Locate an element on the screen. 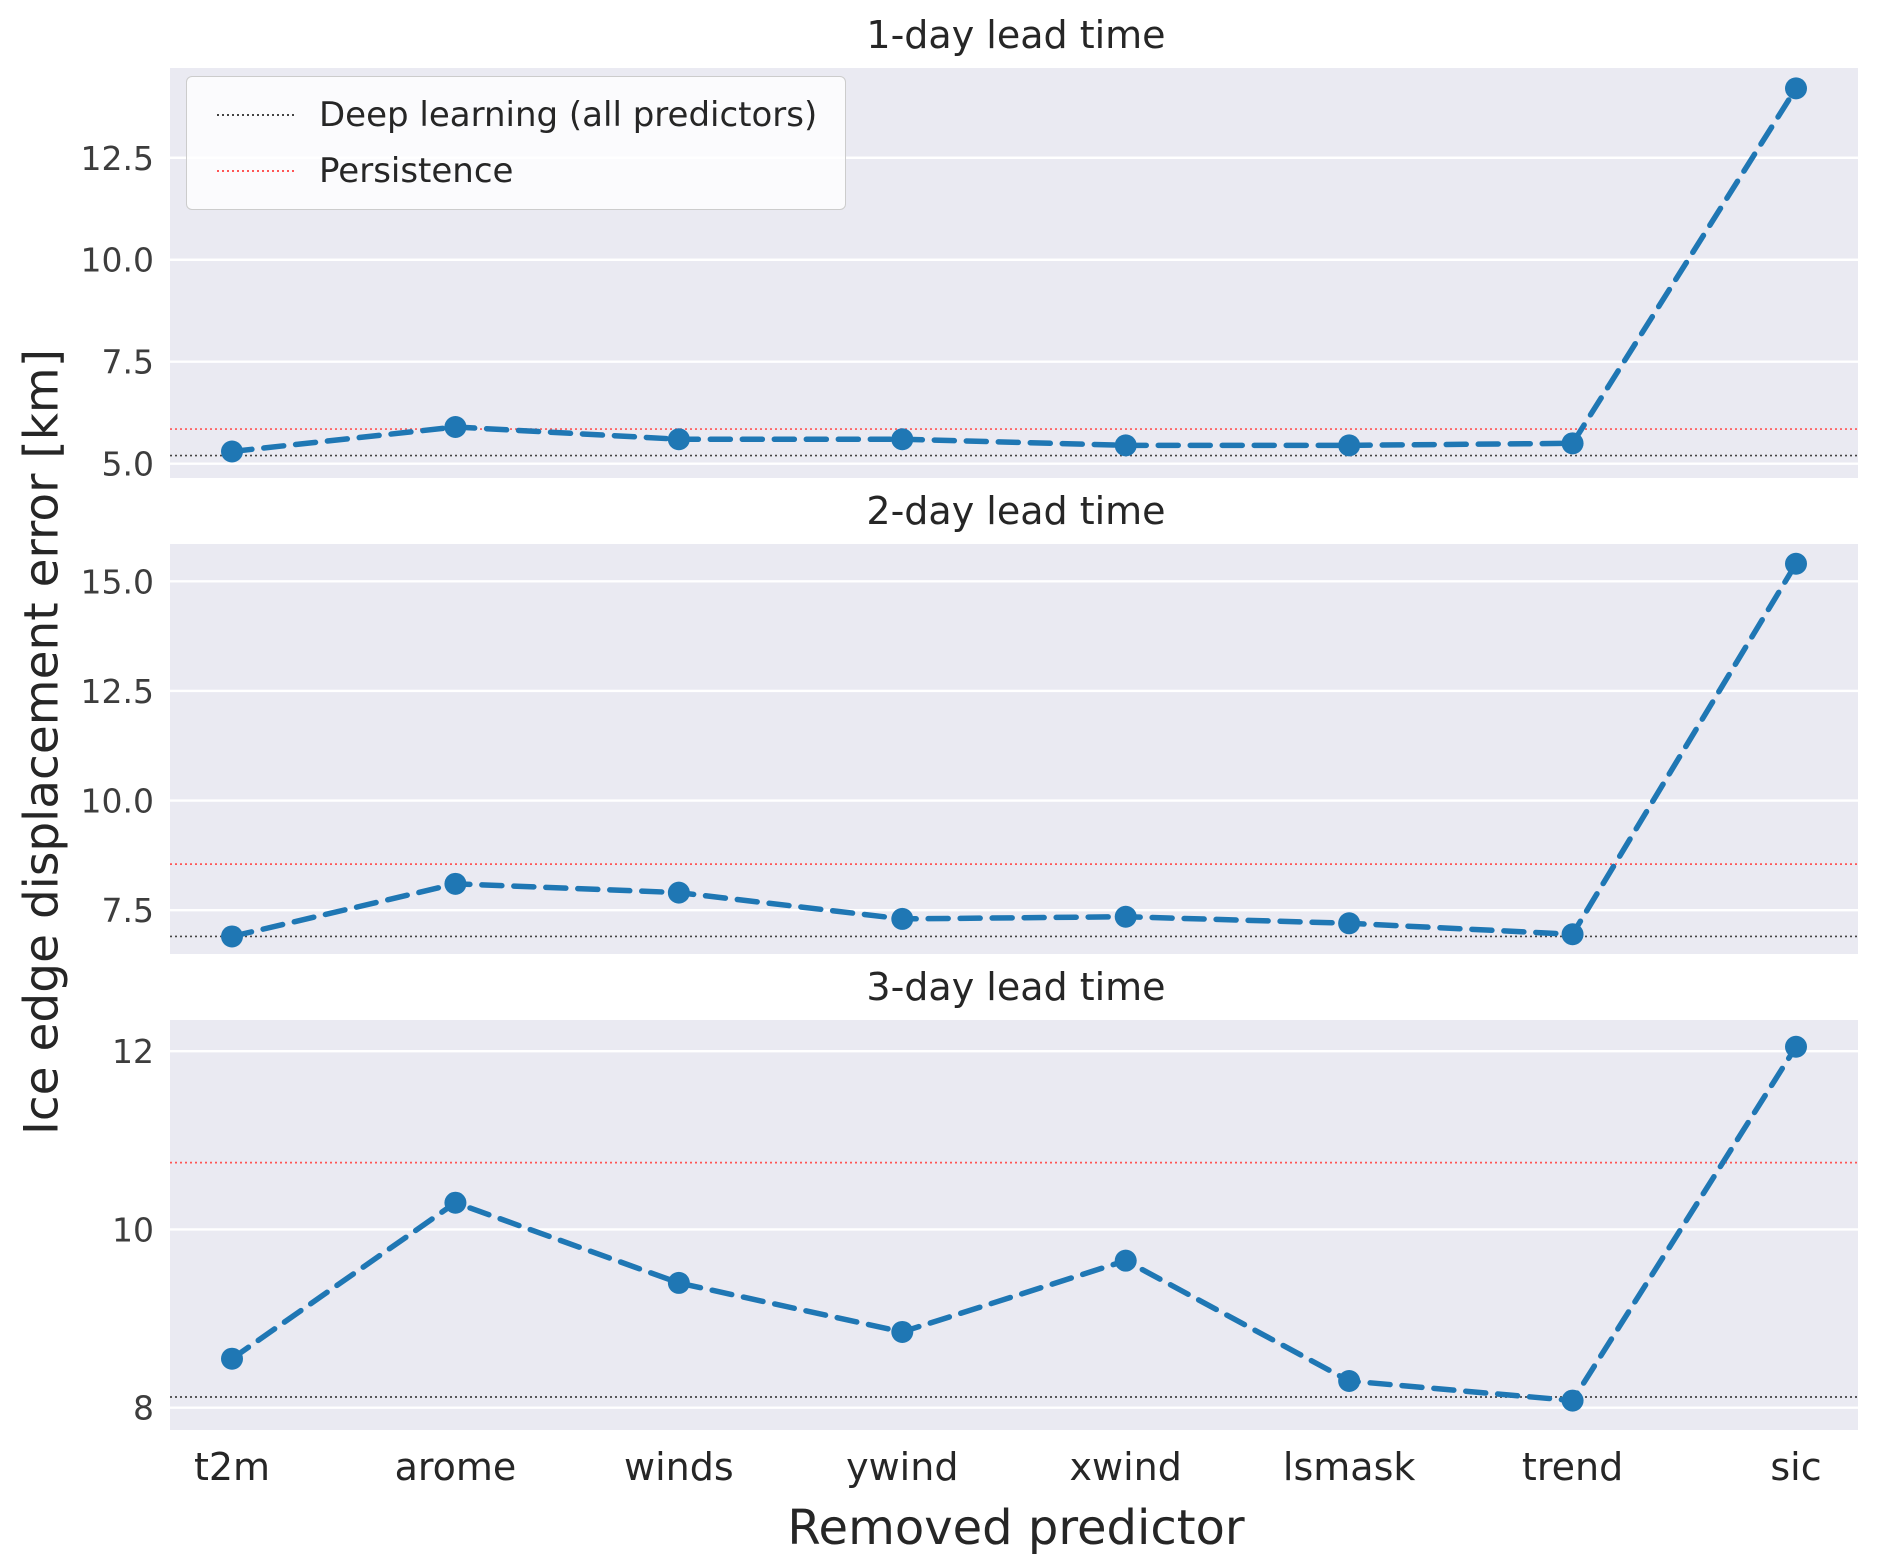  subplot-1day-title: 1-day lead time is located at coordinates (1016, 35).